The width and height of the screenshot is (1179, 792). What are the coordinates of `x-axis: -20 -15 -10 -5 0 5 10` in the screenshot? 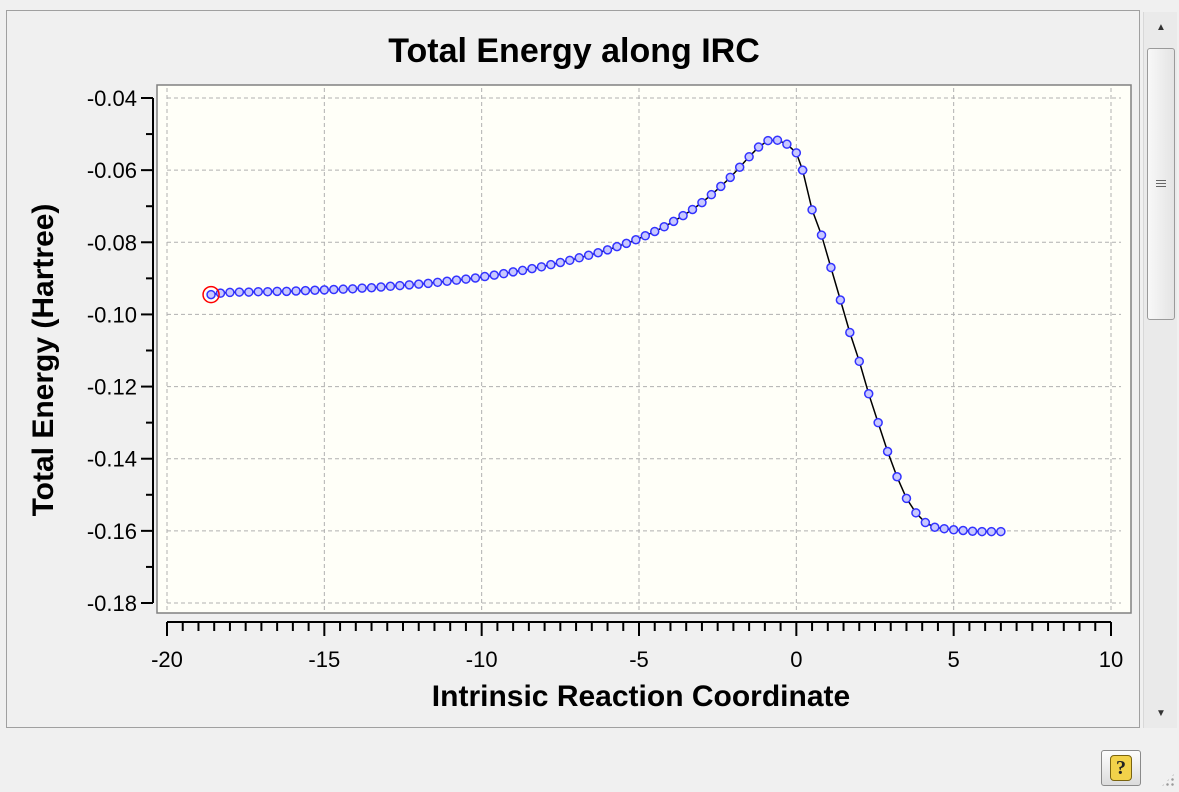 It's located at (637, 646).